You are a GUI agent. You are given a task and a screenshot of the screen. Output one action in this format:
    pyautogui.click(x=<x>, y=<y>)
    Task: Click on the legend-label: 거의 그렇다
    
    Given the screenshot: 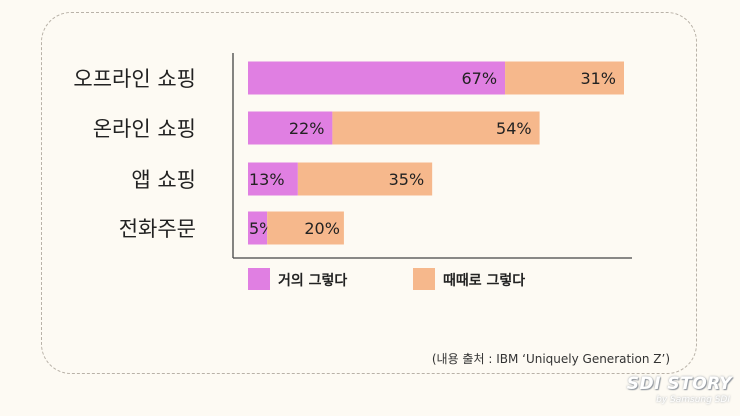 What is the action you would take?
    pyautogui.click(x=312, y=280)
    